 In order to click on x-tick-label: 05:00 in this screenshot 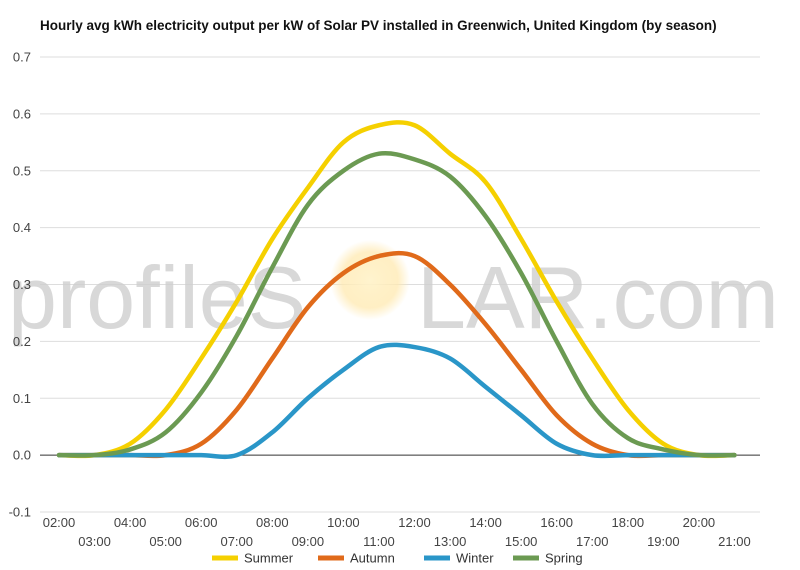, I will do `click(165, 541)`.